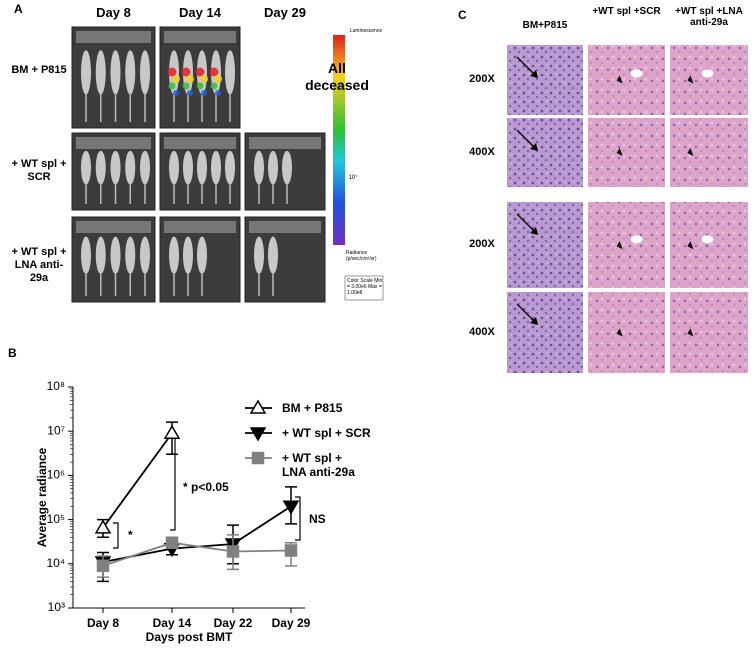  I want to click on row-label: 400X, so click(482, 331).